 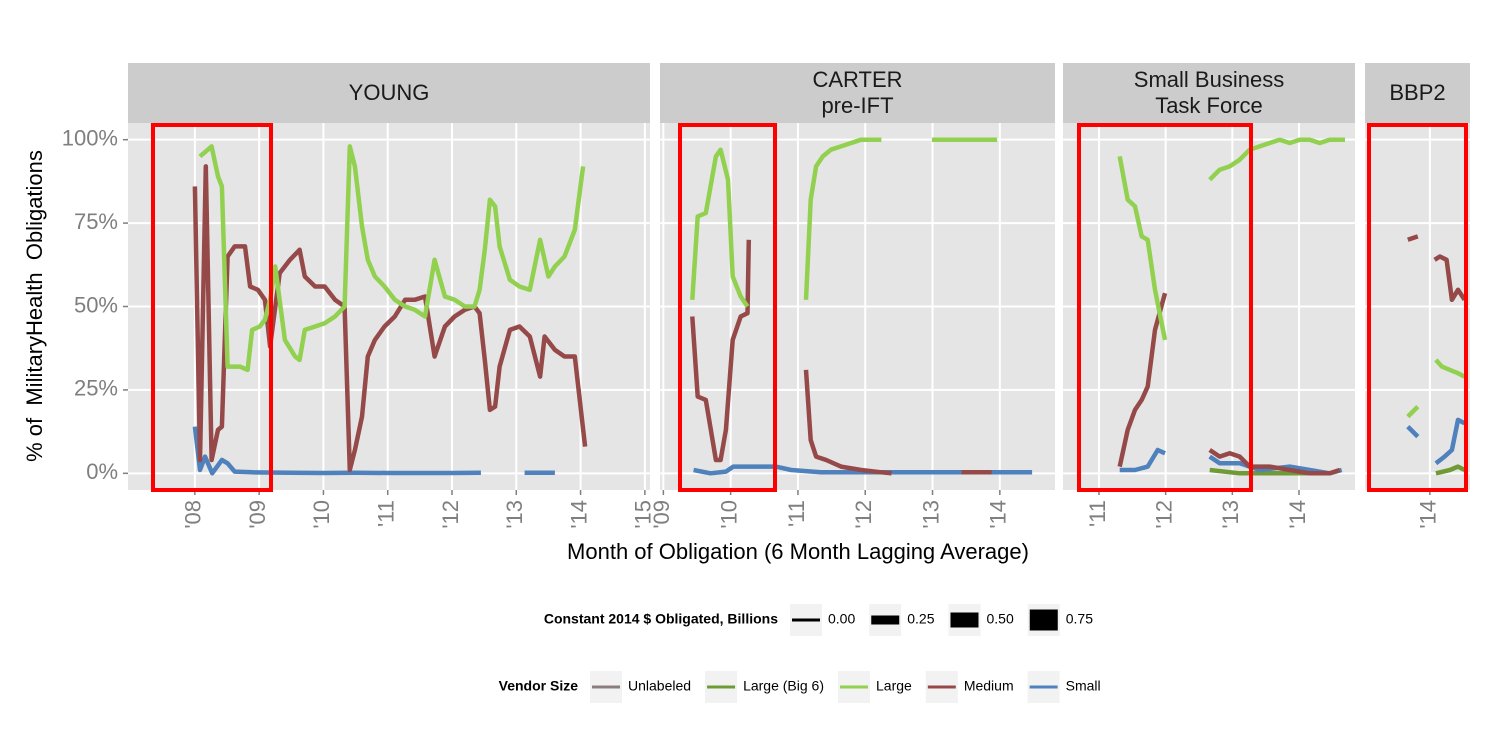 I want to click on legend-title: Vendor Size, so click(x=539, y=686).